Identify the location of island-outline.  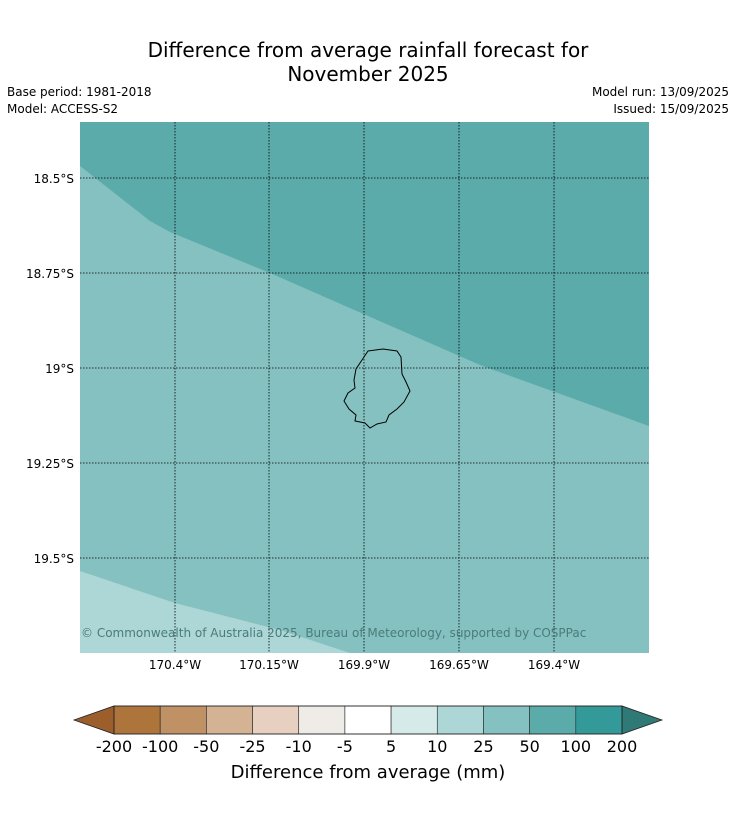
(377, 388).